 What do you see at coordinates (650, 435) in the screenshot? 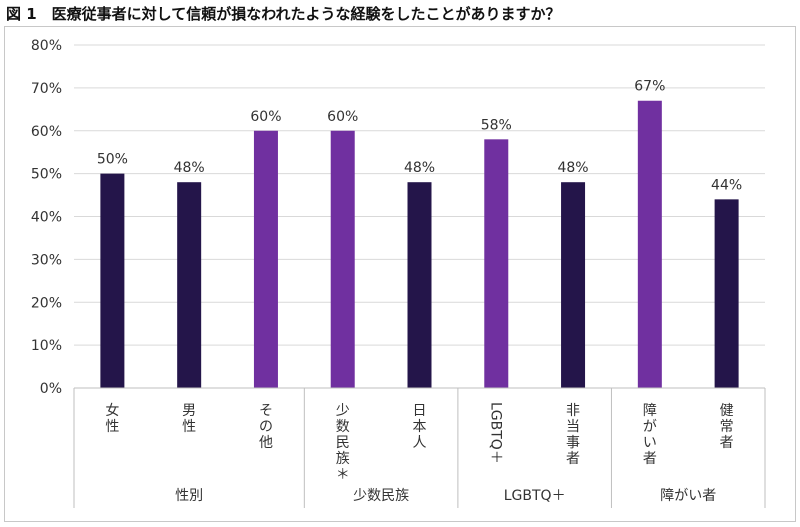
I see `category-label: 障がい者` at bounding box center [650, 435].